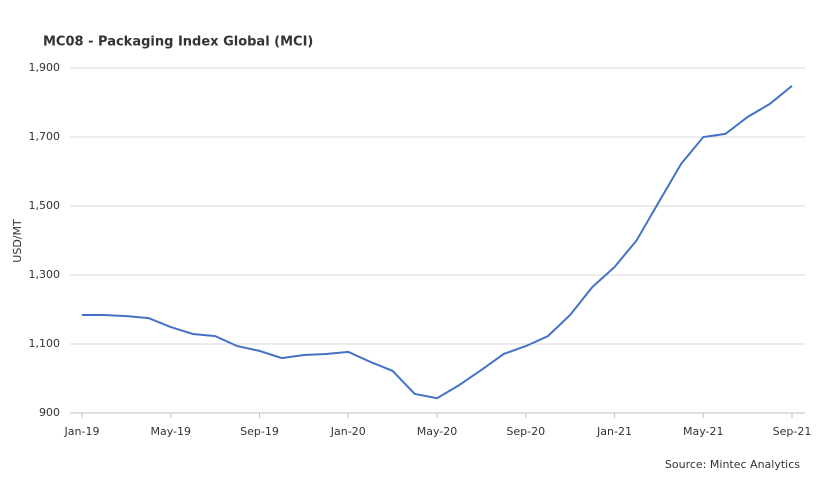  Describe the element at coordinates (703, 431) in the screenshot. I see `x-tick-label: May-21` at that location.